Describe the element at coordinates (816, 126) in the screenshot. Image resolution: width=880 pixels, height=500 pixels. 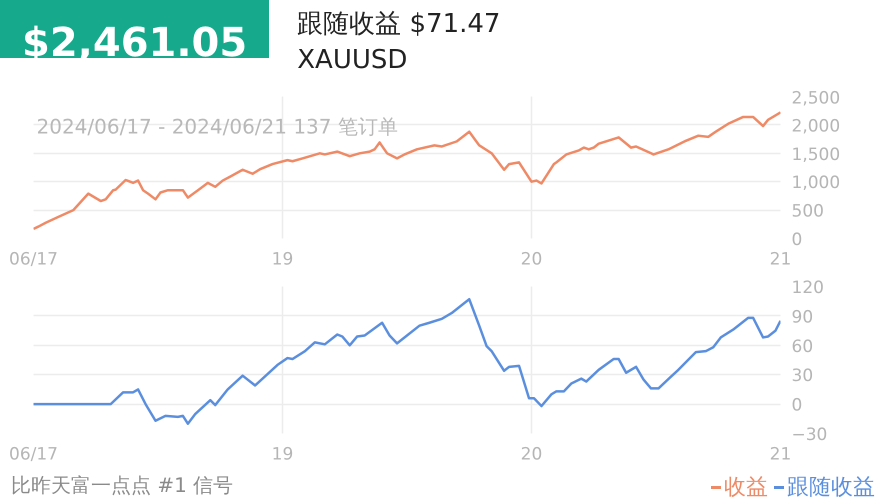
I see `y-tick-label: 2,000` at that location.